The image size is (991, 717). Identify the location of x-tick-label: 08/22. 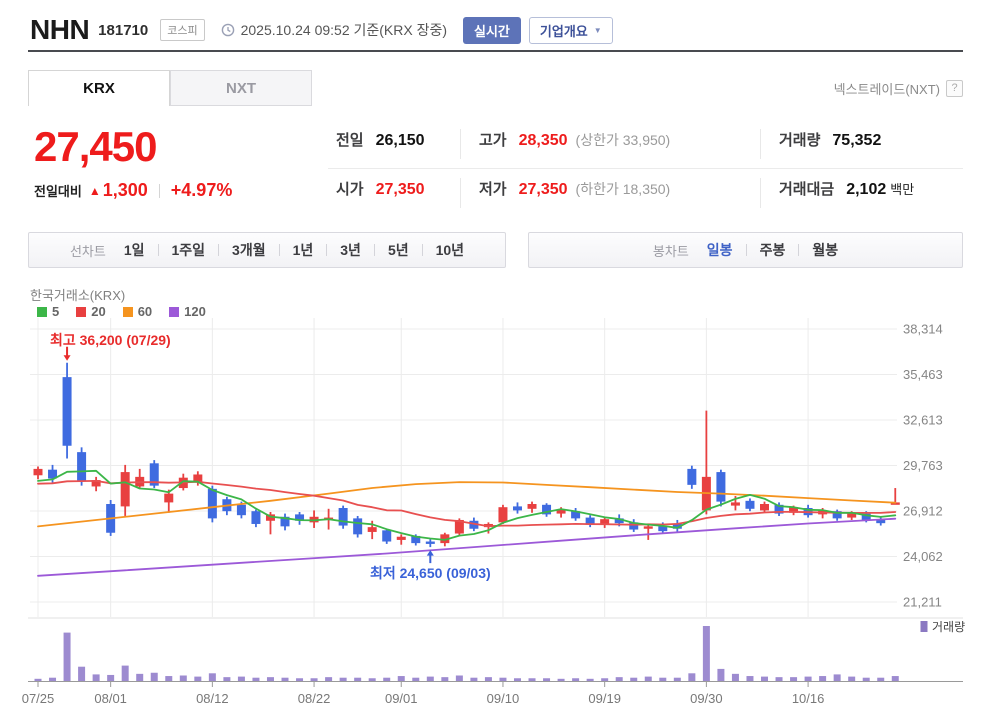
(314, 698).